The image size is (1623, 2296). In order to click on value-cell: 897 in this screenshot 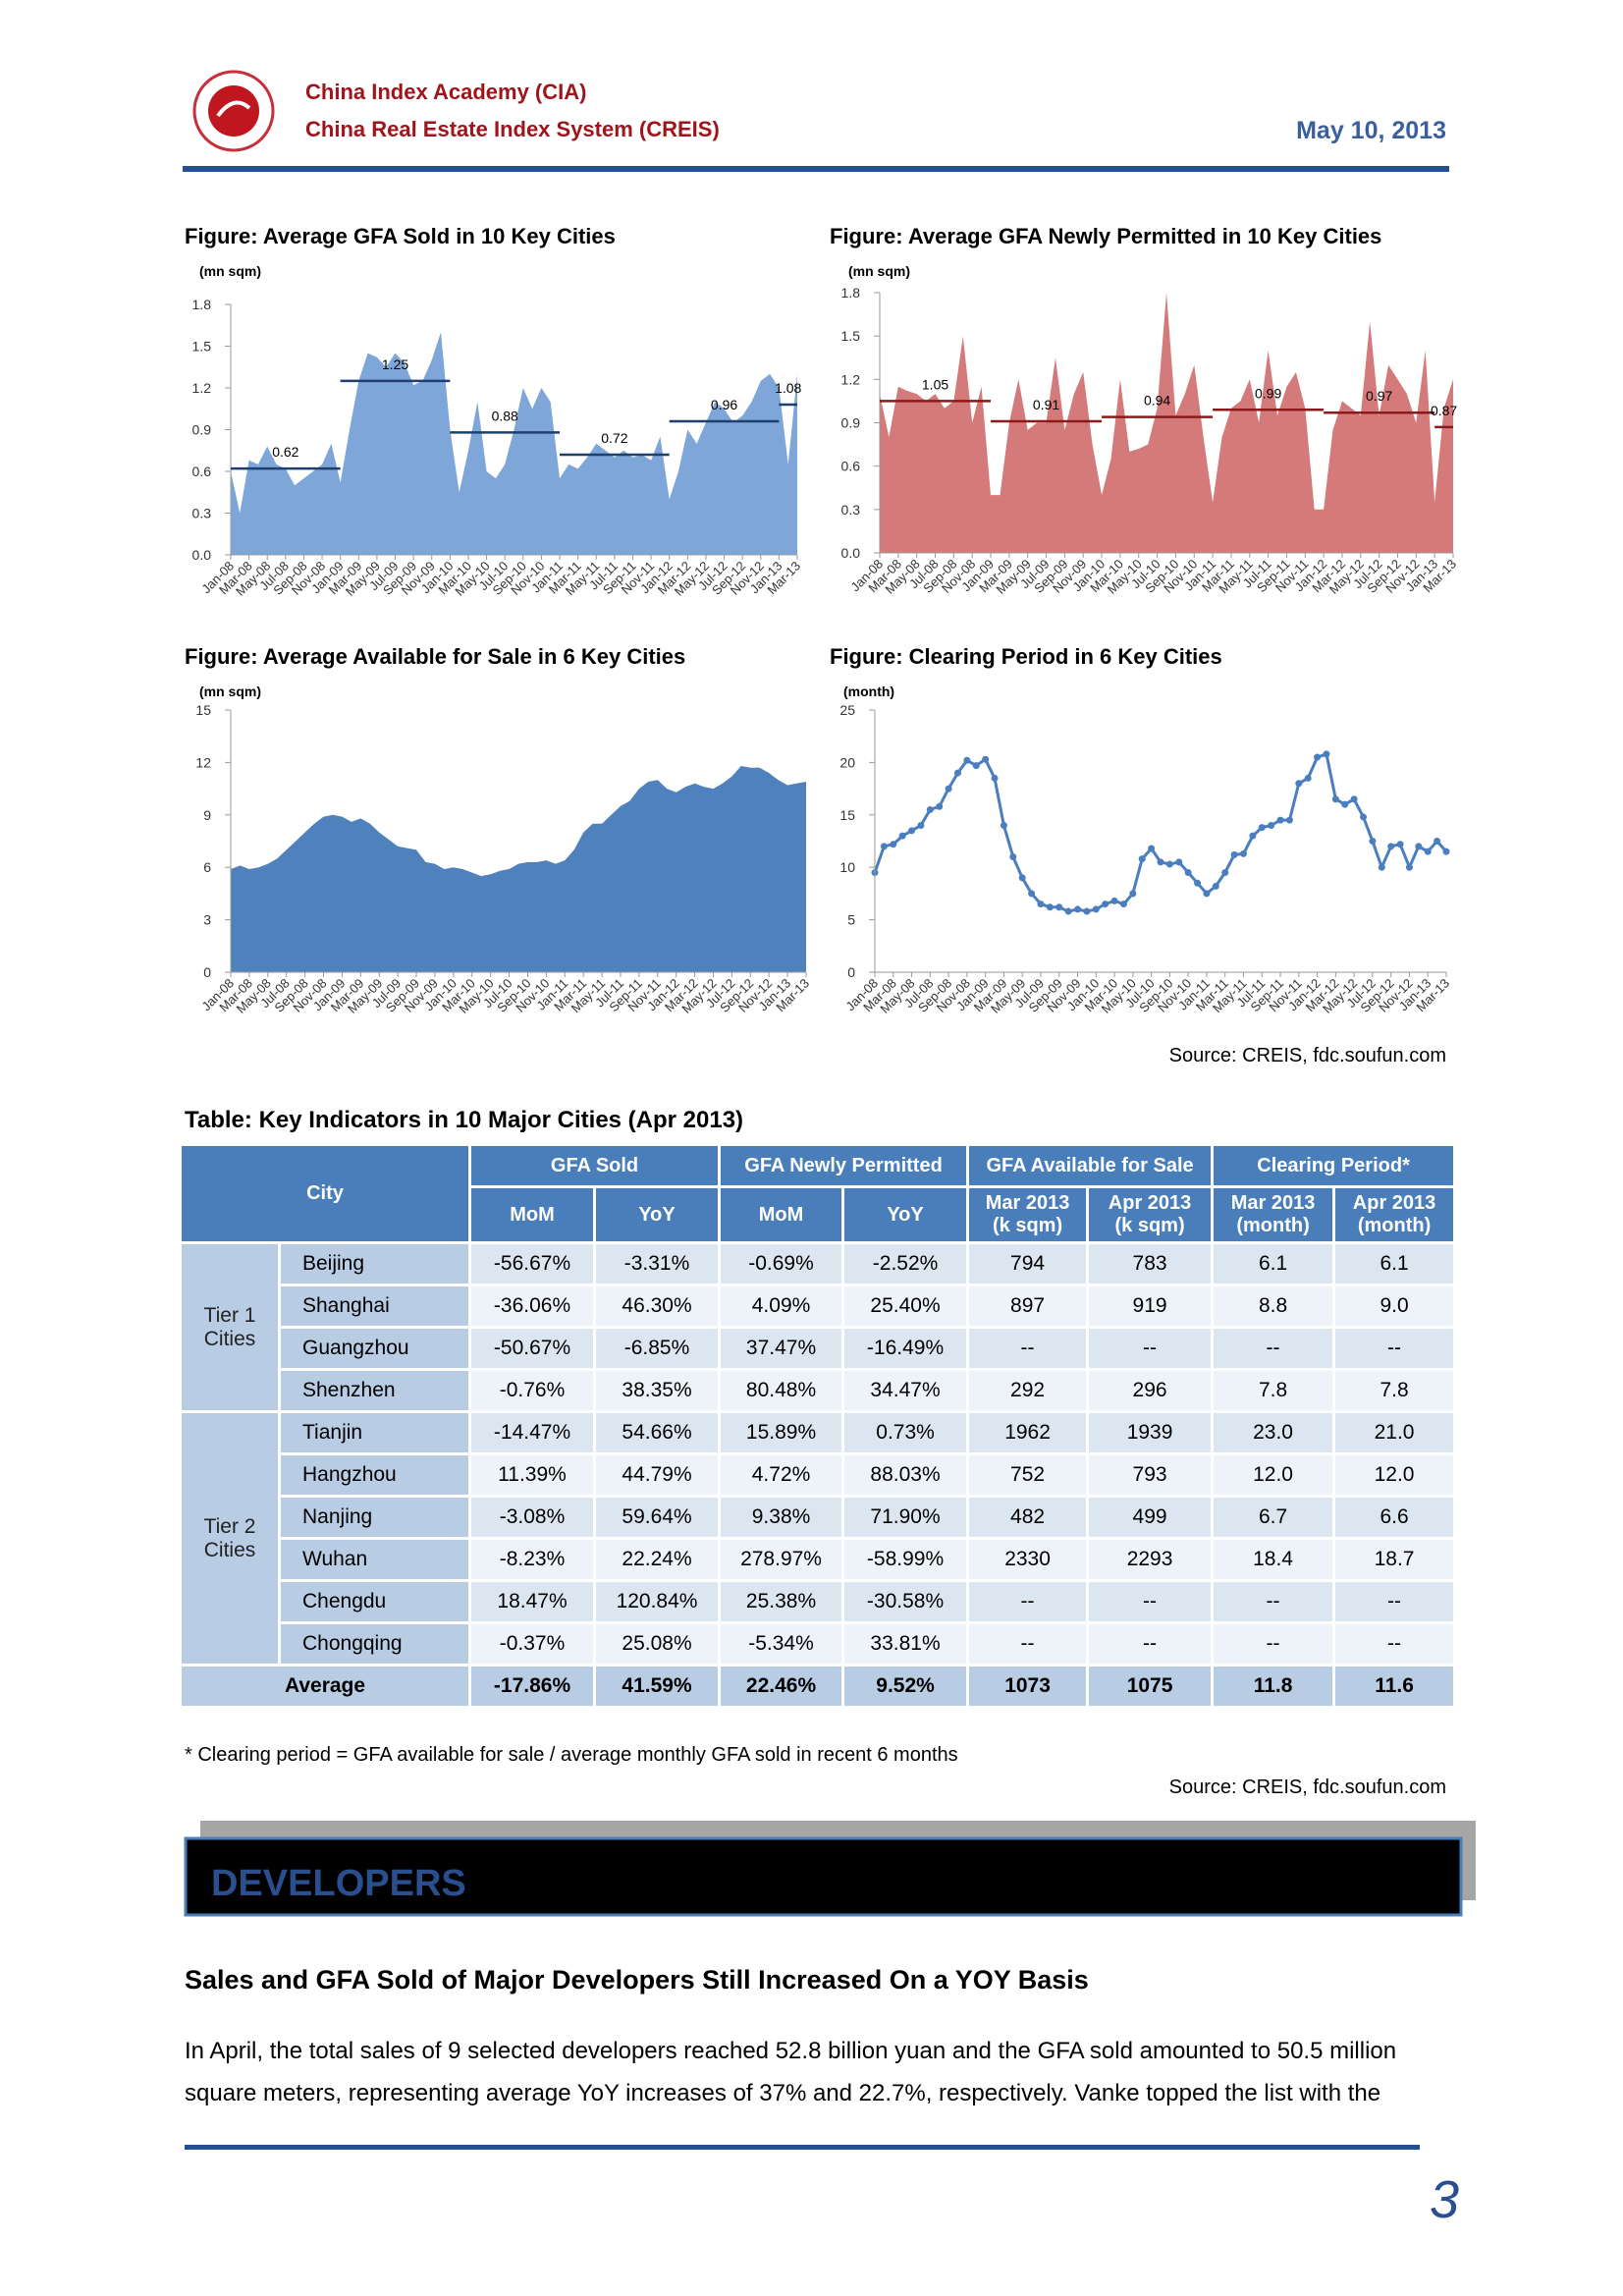, I will do `click(1028, 1306)`.